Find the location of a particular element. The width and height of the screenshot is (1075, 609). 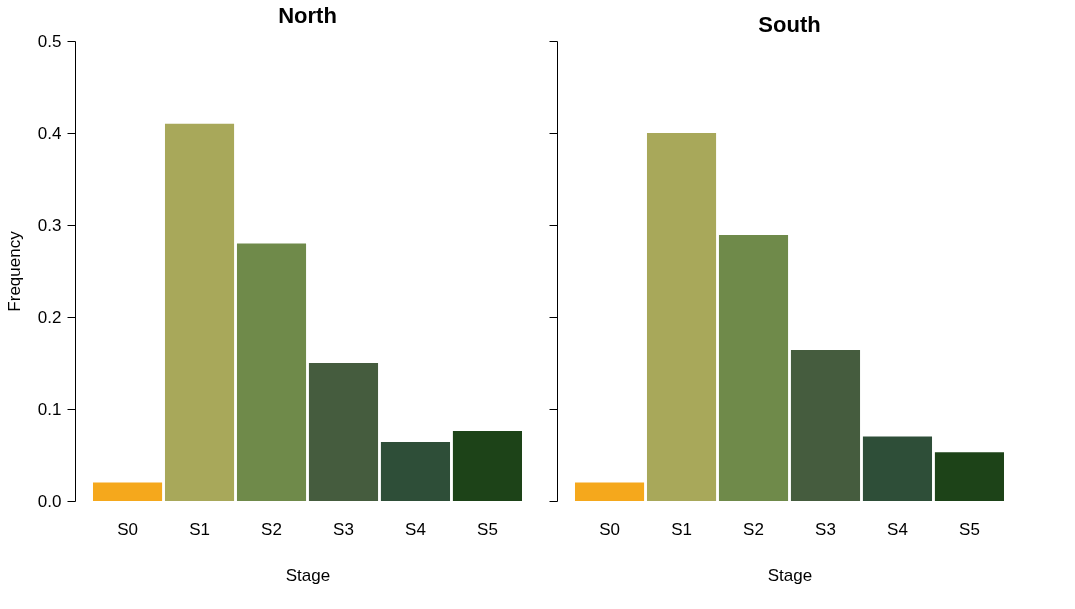

y-tick-label: 0.0 is located at coordinates (49, 501).